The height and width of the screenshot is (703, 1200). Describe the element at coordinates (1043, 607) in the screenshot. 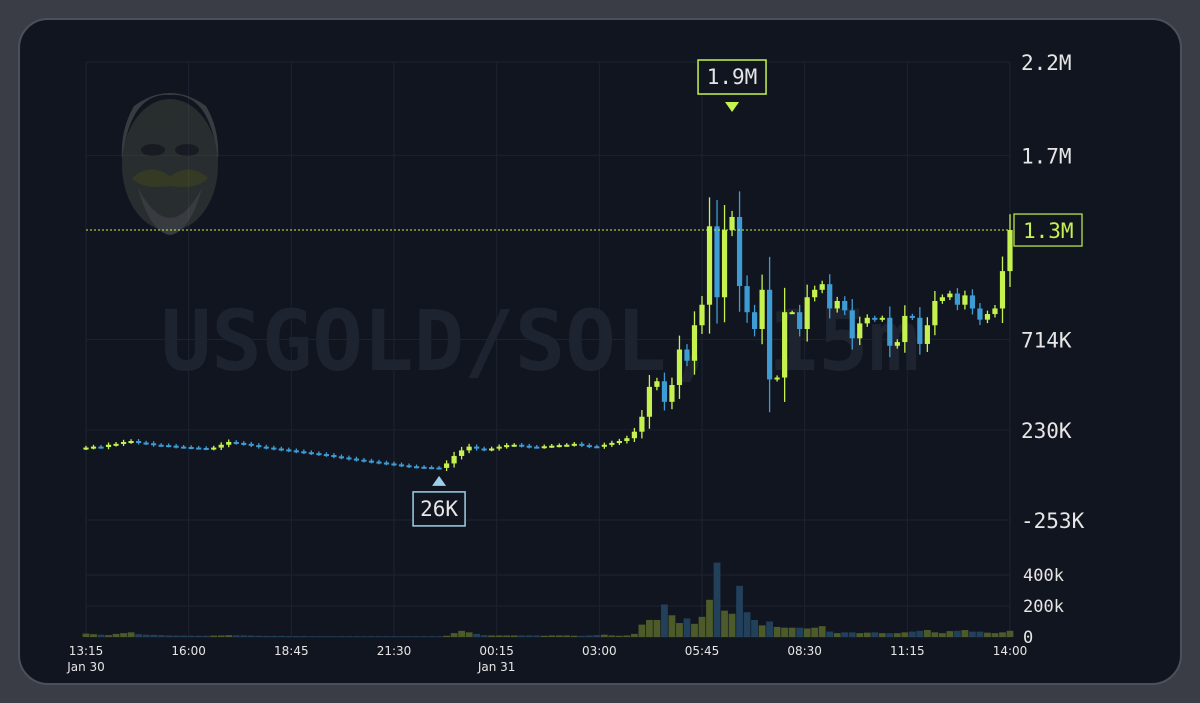

I see `volume-tick-label: 200k` at that location.